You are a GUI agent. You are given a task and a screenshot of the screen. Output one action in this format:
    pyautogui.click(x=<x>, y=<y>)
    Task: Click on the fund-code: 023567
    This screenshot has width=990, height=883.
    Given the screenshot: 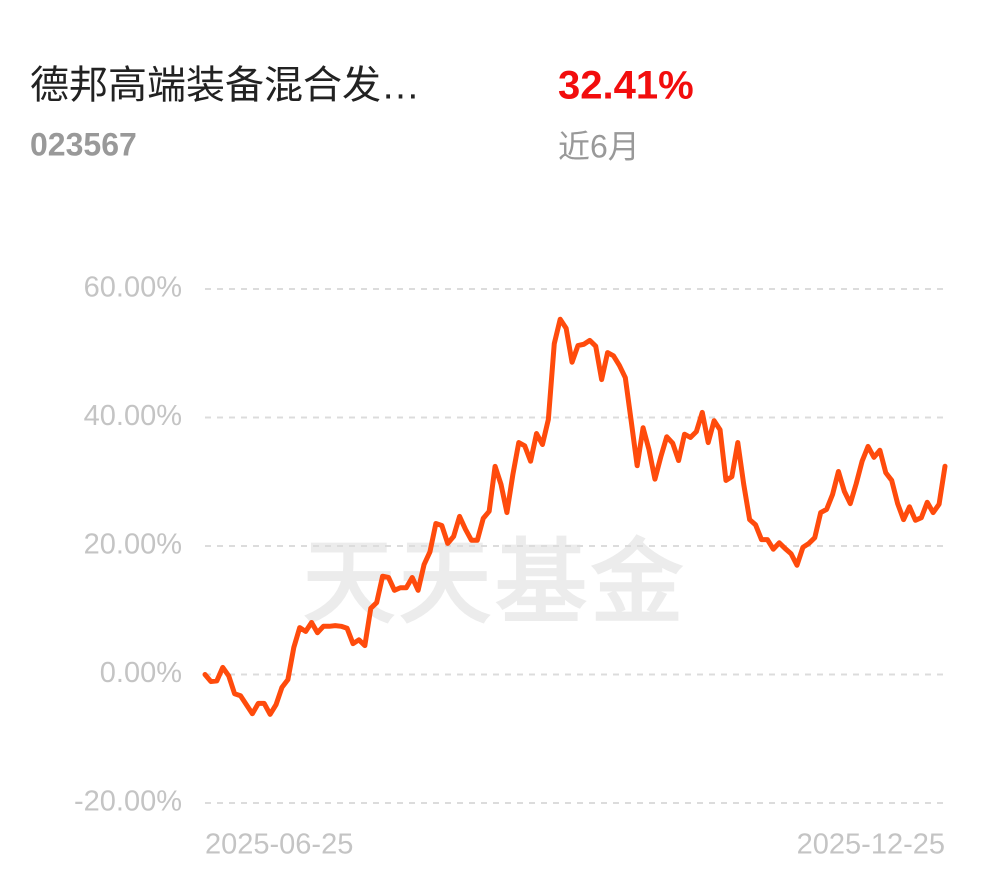 What is the action you would take?
    pyautogui.click(x=83, y=144)
    